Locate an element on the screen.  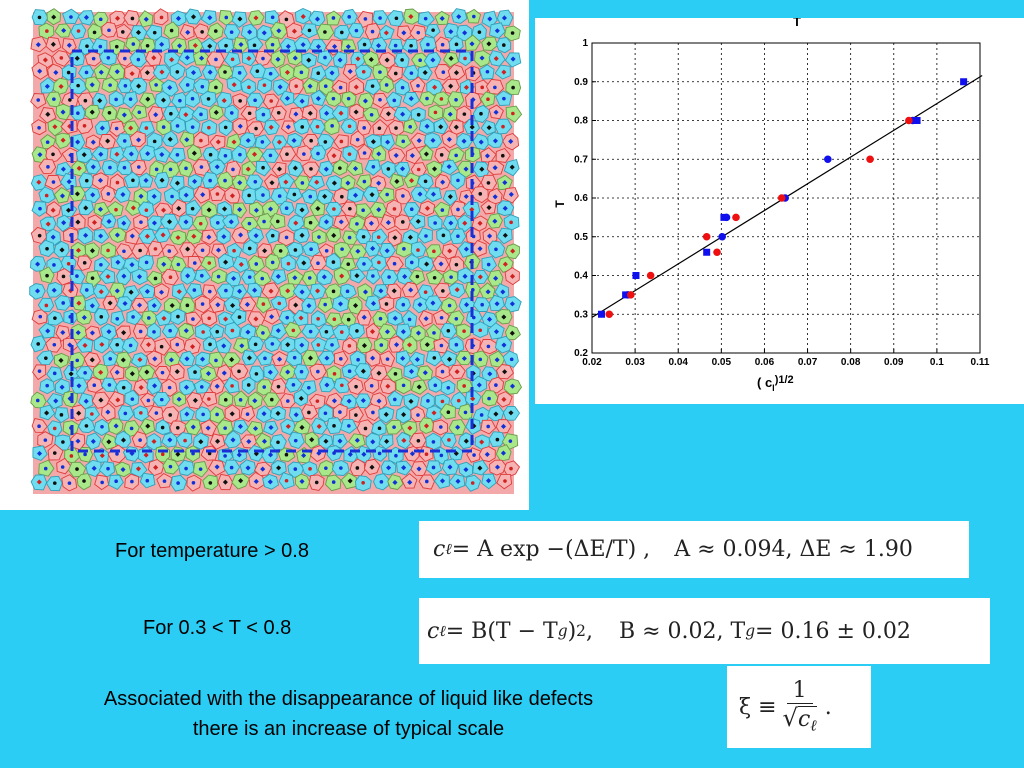
formula2-comma: , is located at coordinates (589, 631).